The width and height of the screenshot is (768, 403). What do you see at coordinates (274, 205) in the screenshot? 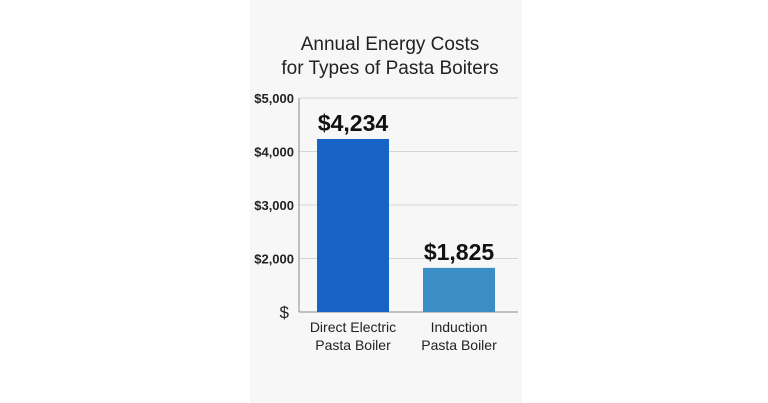
I see `y-tick-label: $3,000` at bounding box center [274, 205].